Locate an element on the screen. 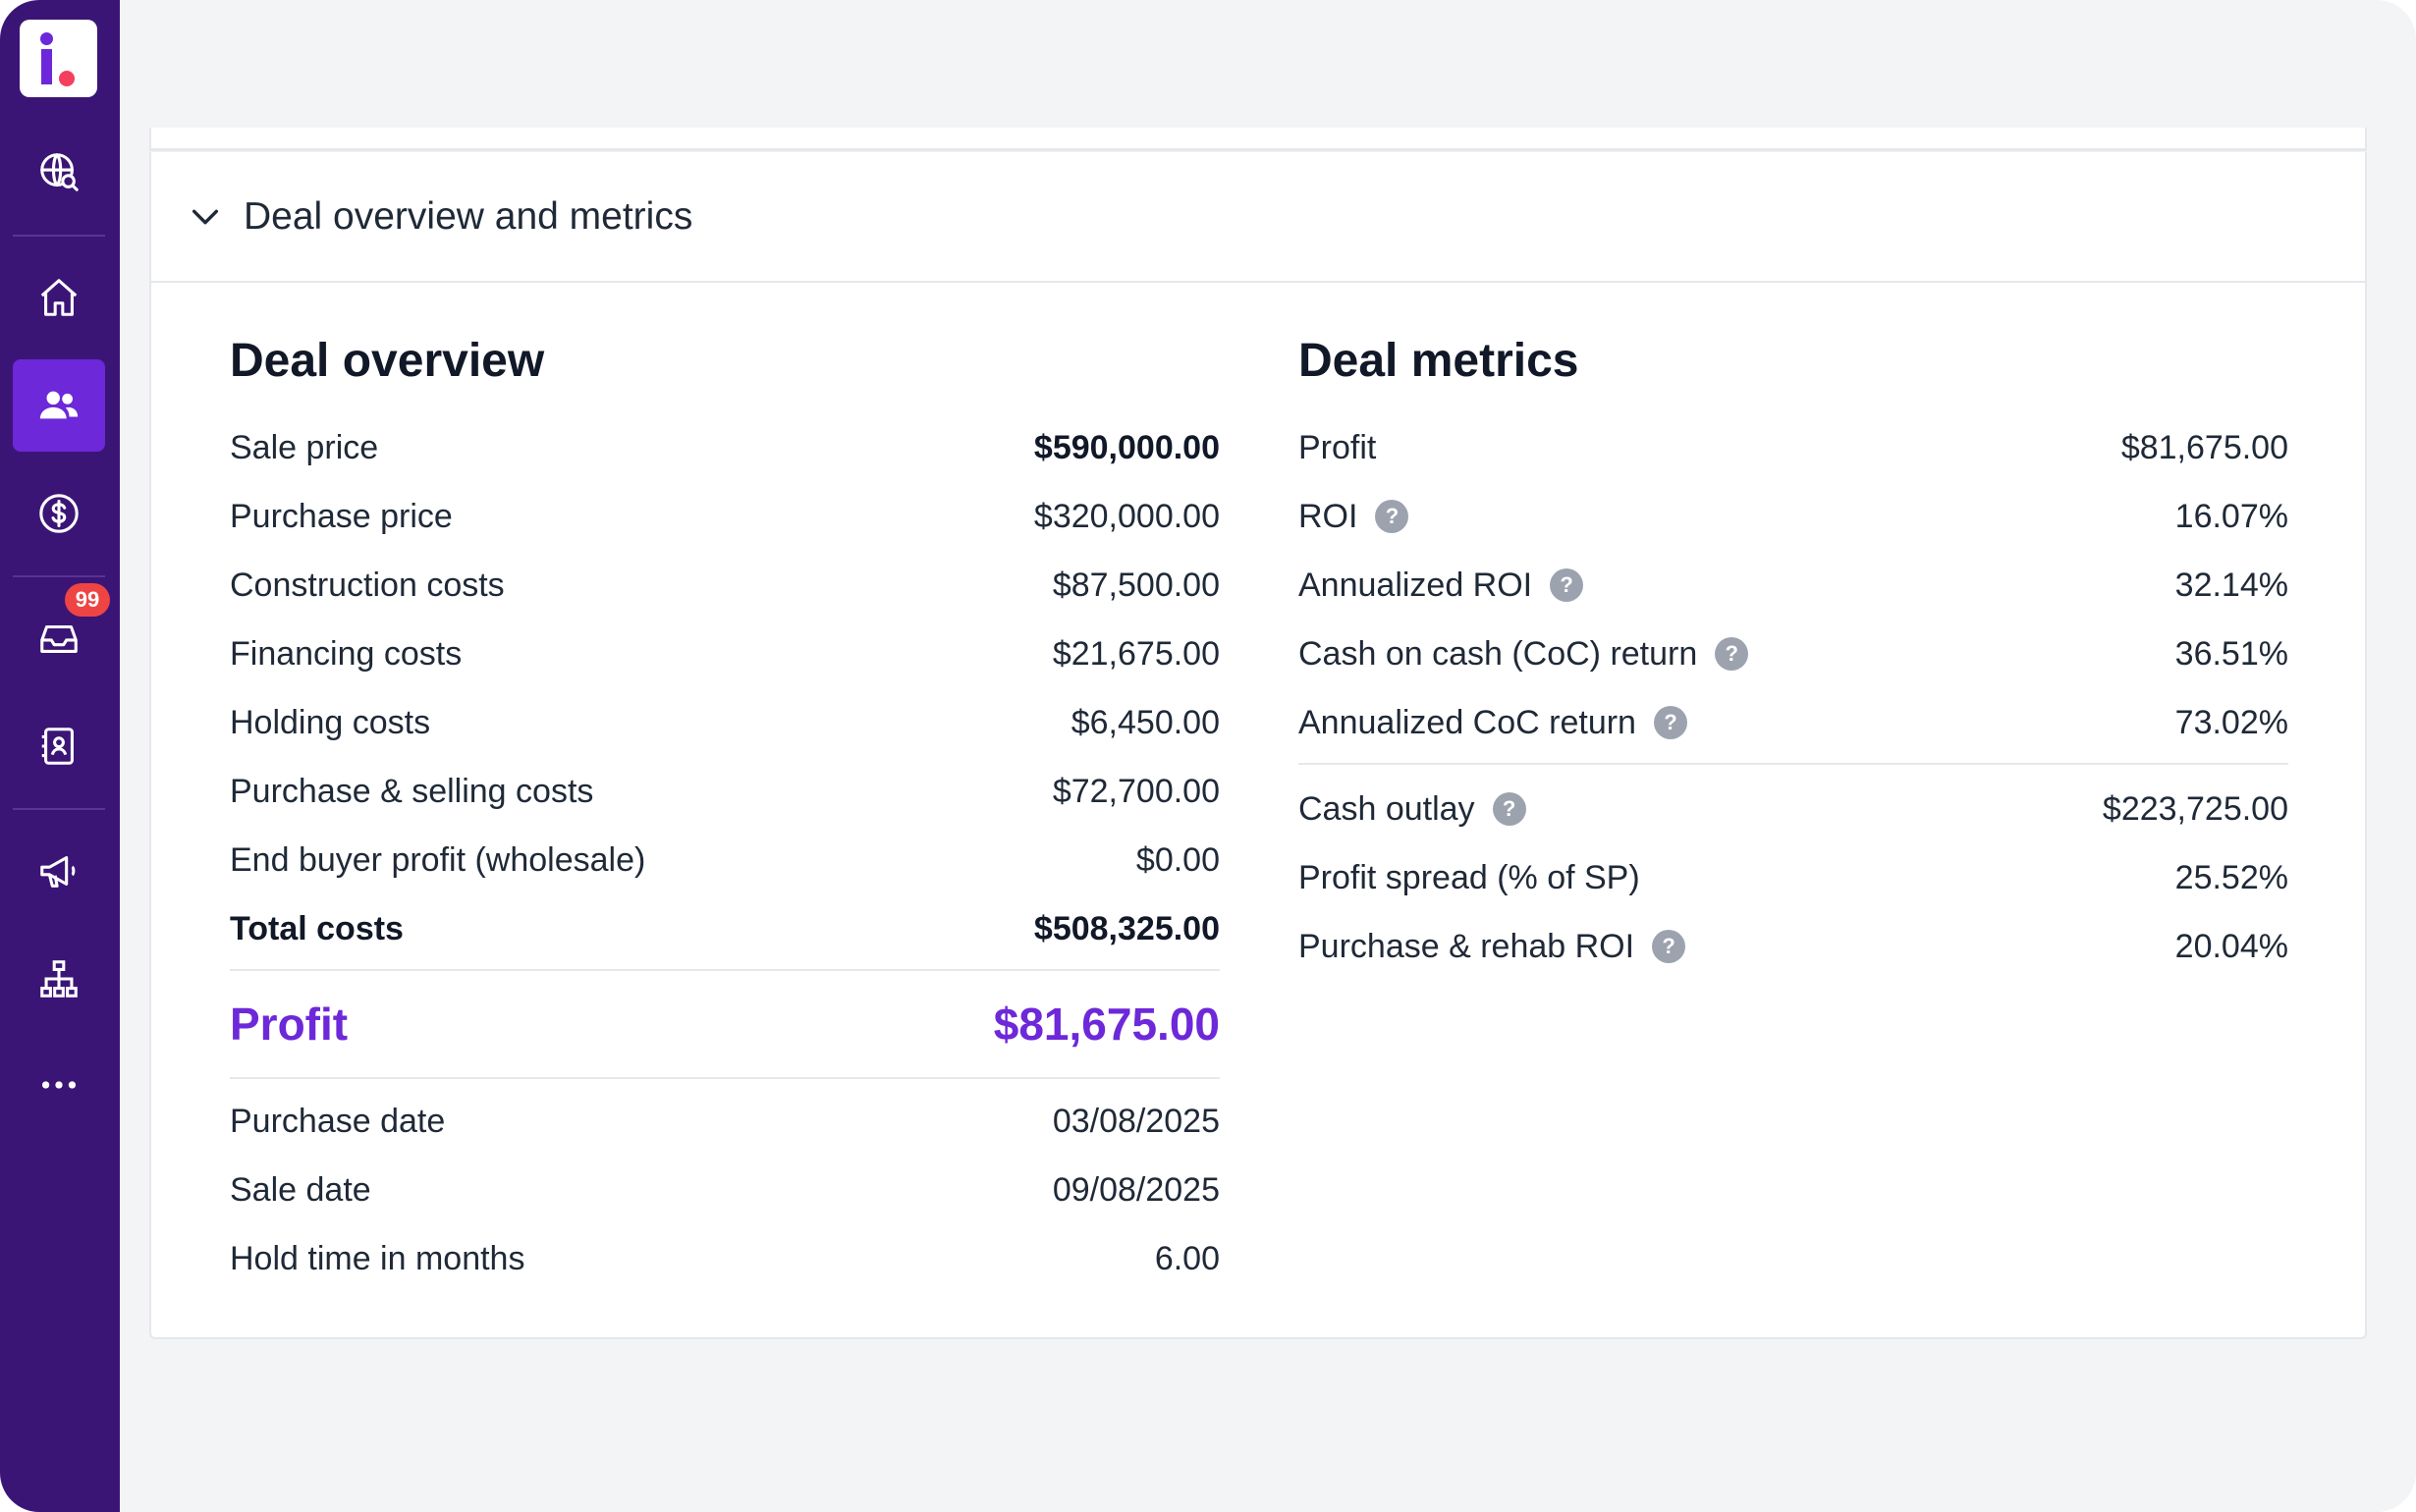 This screenshot has width=2416, height=1512. row-value: 25.52% is located at coordinates (2231, 877).